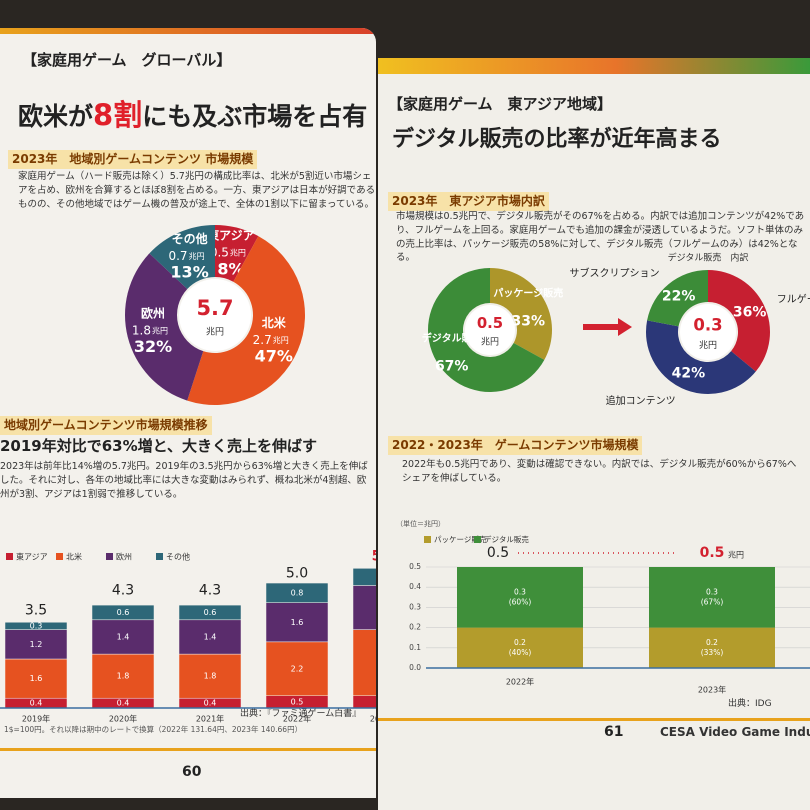 The width and height of the screenshot is (810, 810). What do you see at coordinates (159, 446) in the screenshot?
I see `trend-headline: 2019年対比で63%増と、大きく売上を伸ばす` at bounding box center [159, 446].